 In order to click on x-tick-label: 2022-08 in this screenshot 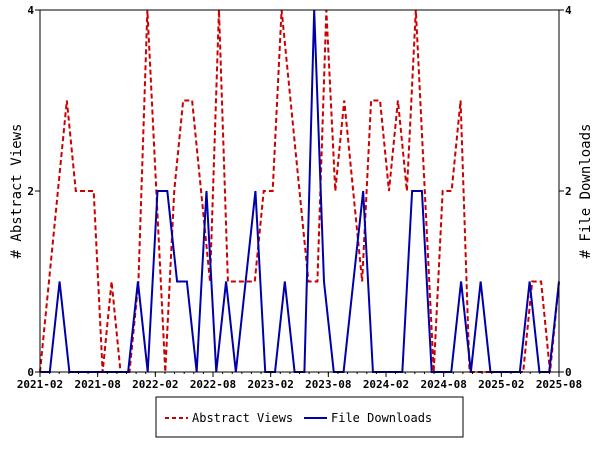, I will do `click(213, 384)`.